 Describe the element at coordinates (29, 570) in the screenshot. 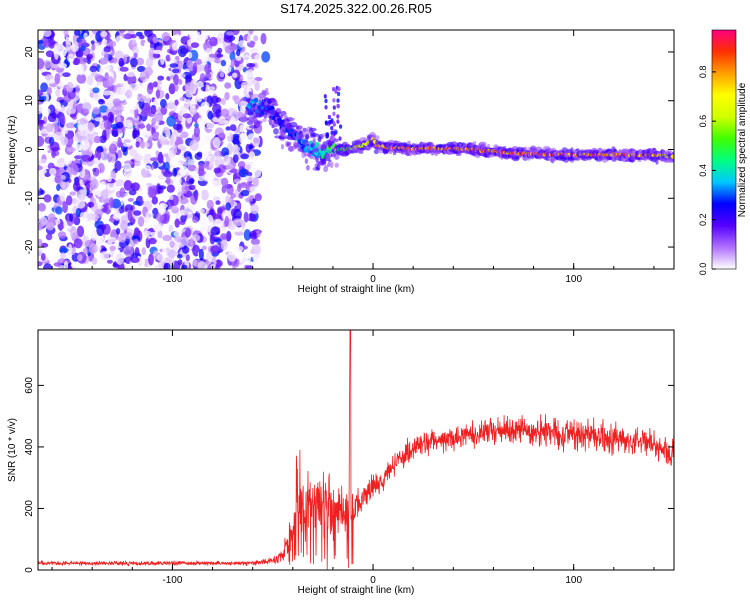

I see `y-tick-label: 0` at that location.